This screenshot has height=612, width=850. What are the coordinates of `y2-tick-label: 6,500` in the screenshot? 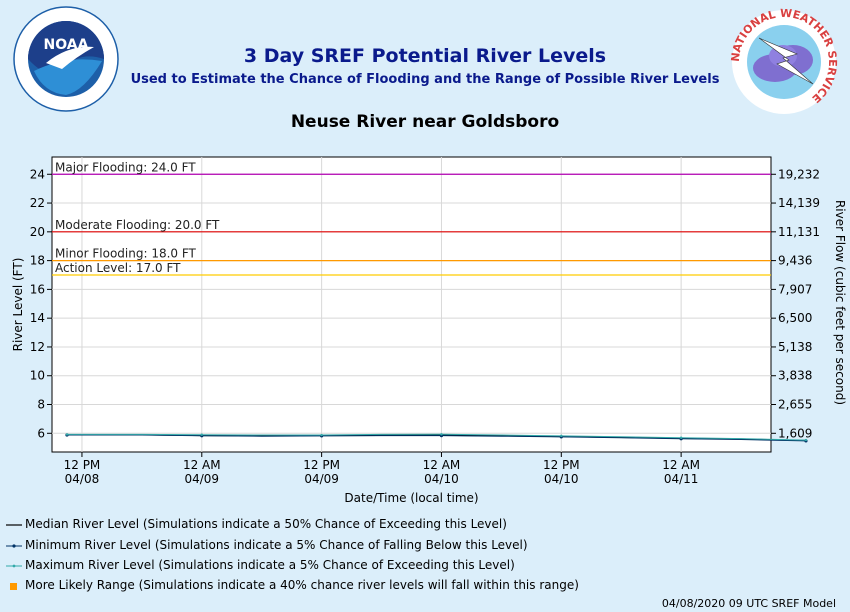 It's located at (795, 318).